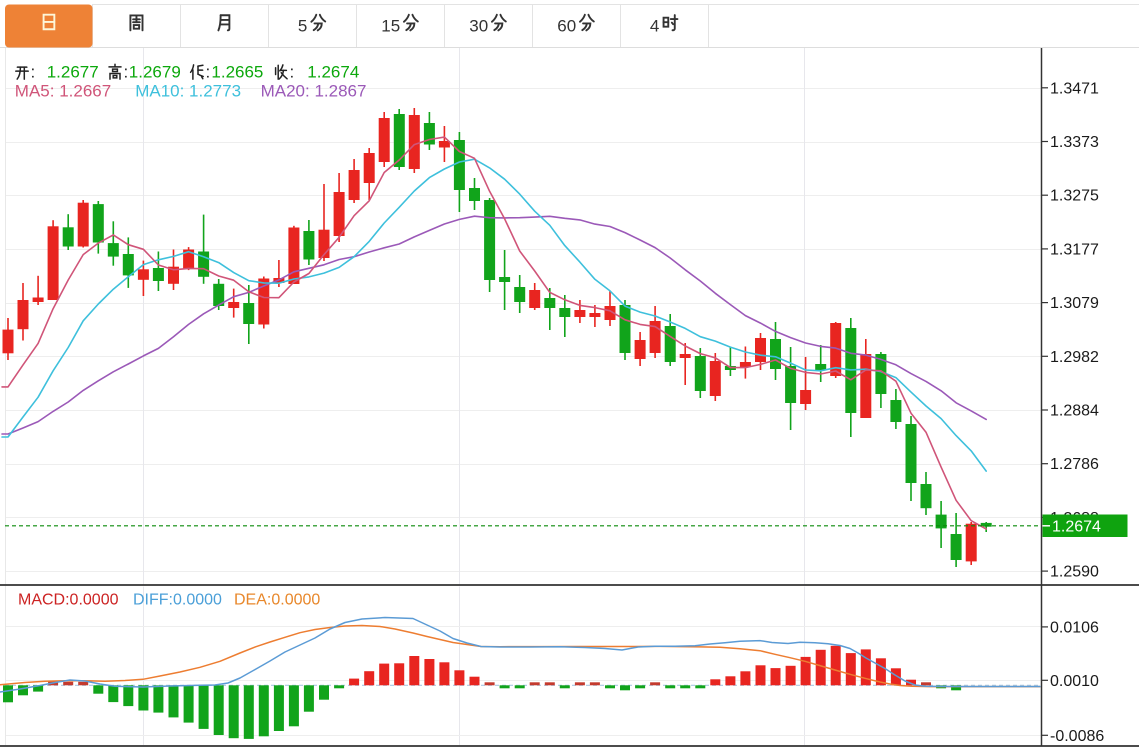 The height and width of the screenshot is (755, 1139). Describe the element at coordinates (73, 72) in the screenshot. I see `svg-text: 1.2677` at that location.